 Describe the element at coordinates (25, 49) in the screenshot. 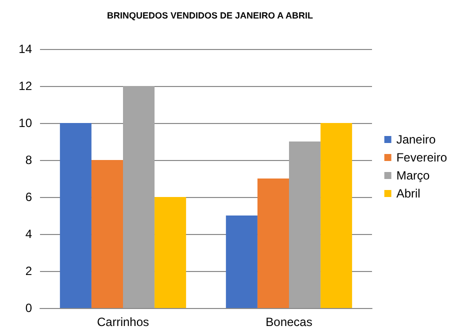

I see `y-tick-label: 14` at that location.